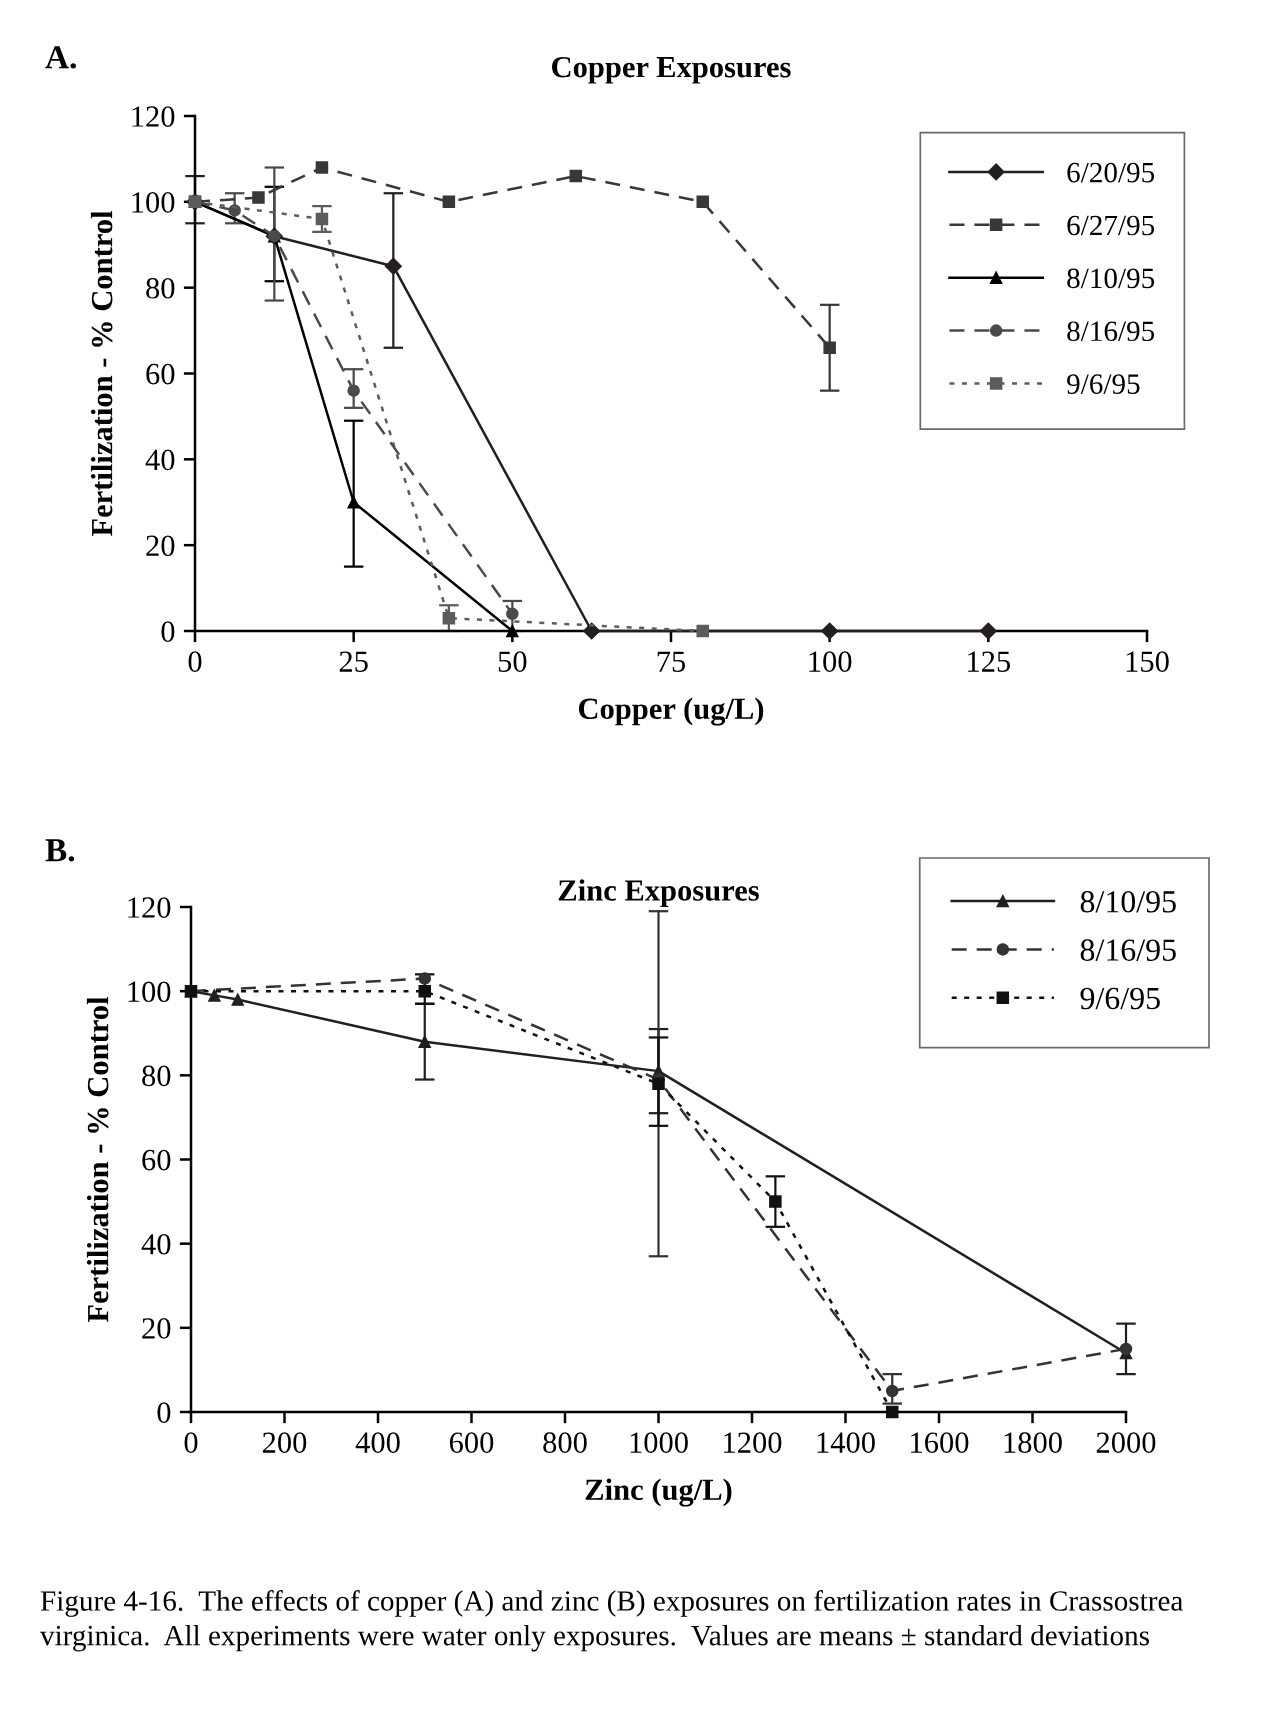 The image size is (1275, 1722). Describe the element at coordinates (611, 1621) in the screenshot. I see `caption: Figure 4-16. The effects of copper (A) and zinc (B) exposures on fertilization rates in Crassostrea virginica. All experiments were water only exposures. Values are means ± standard deviations` at that location.